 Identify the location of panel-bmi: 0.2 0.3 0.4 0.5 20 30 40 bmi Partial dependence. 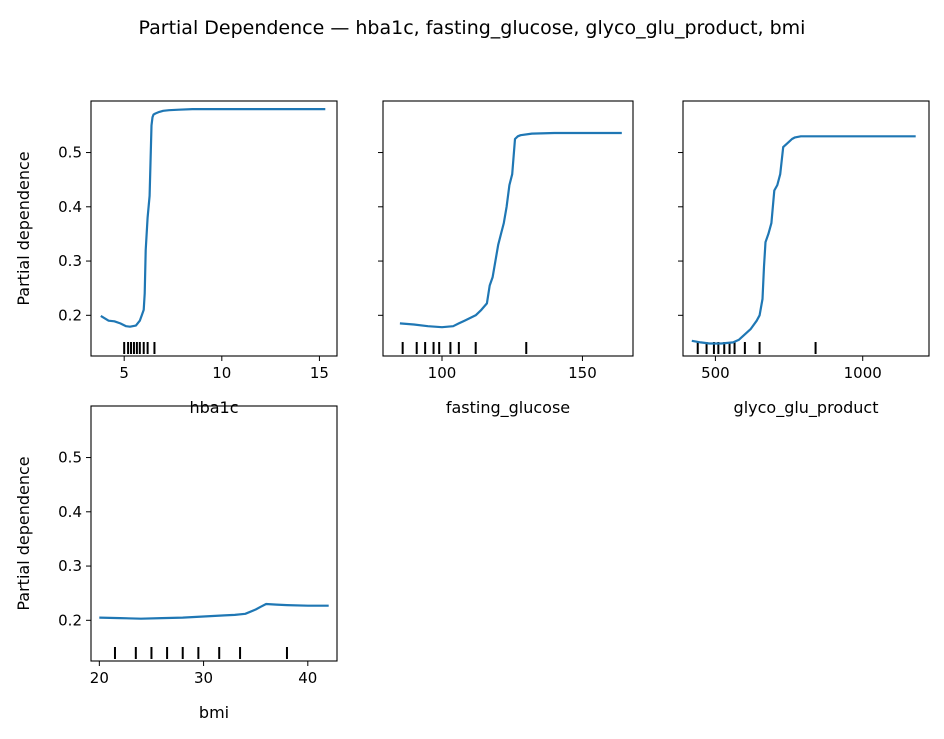
(176, 563).